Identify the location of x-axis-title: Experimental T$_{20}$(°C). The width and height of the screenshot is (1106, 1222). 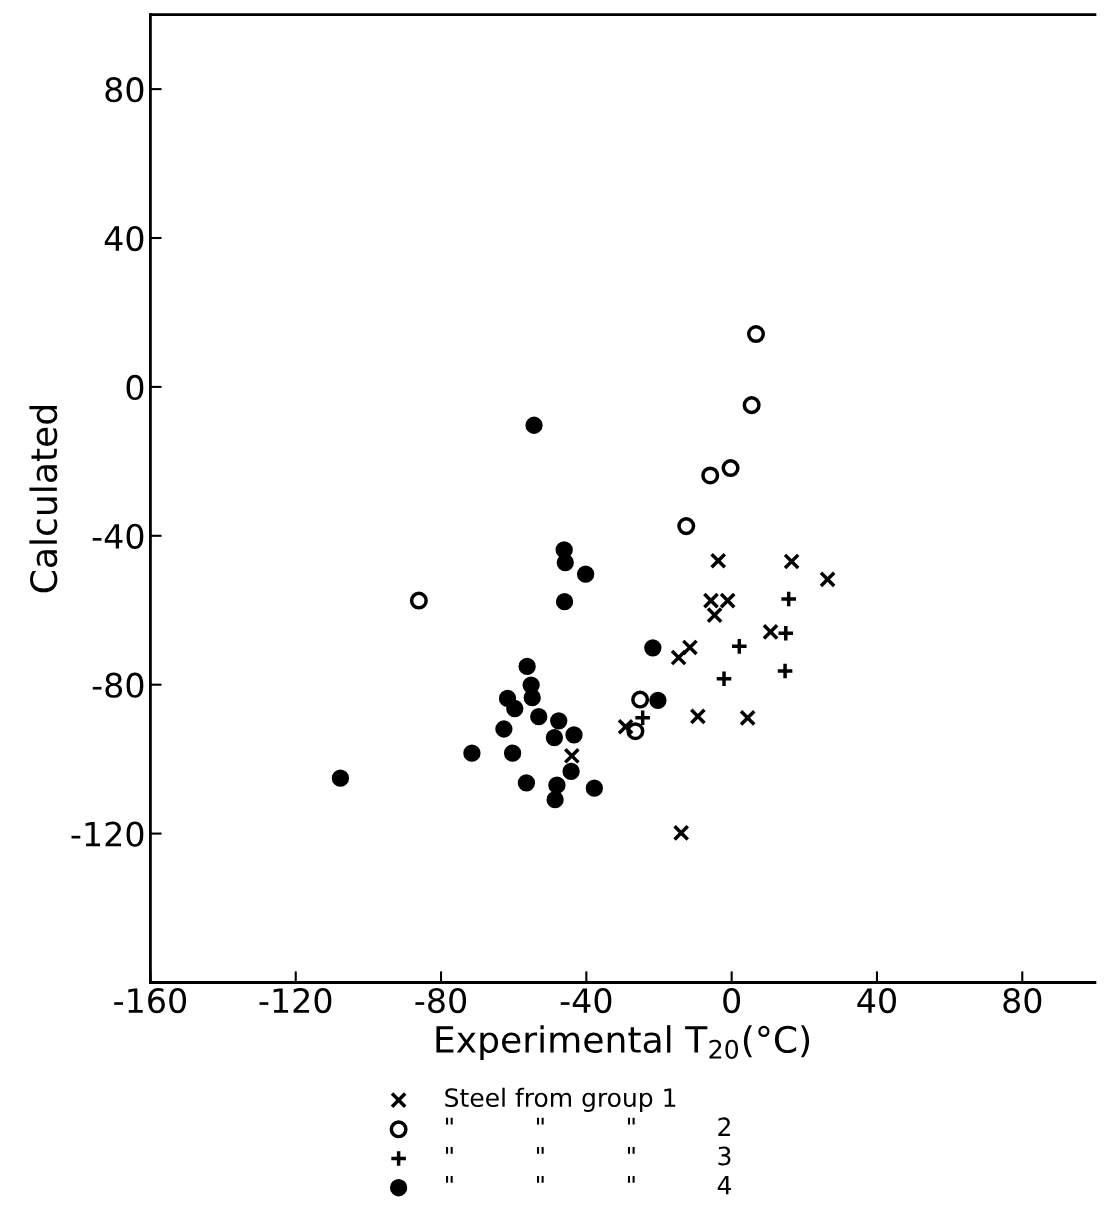
(623, 1043).